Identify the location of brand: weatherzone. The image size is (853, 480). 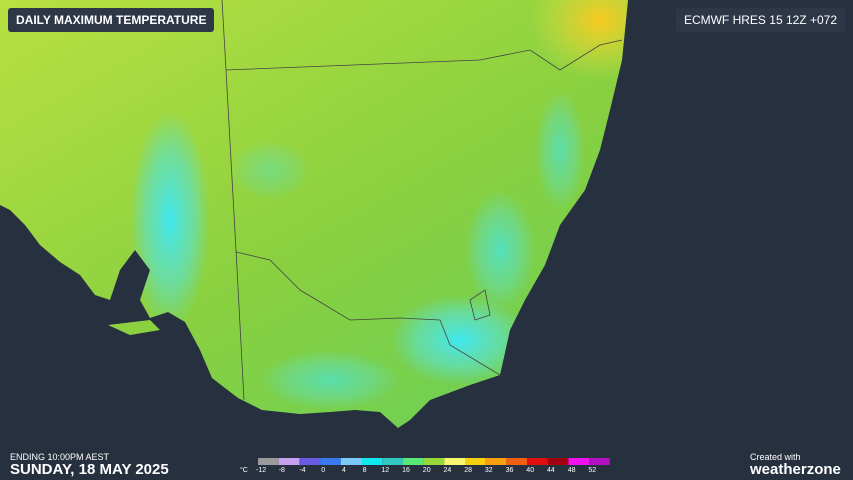
(795, 469).